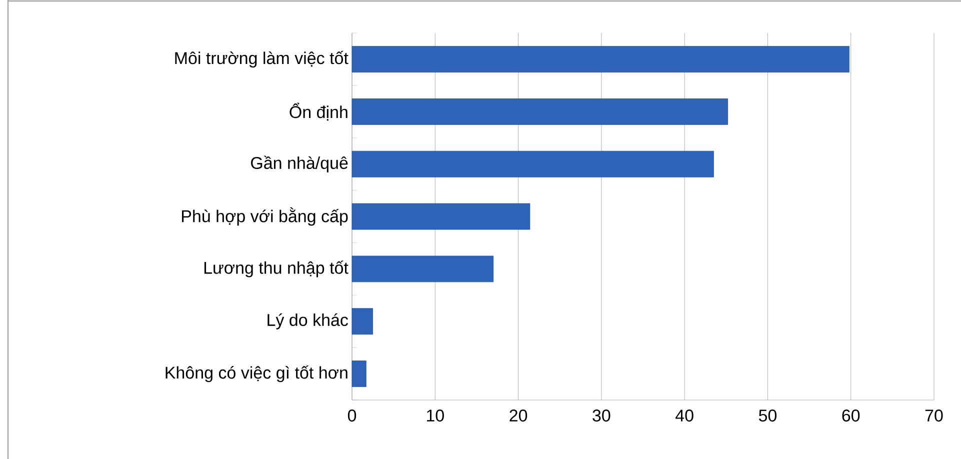  I want to click on y-tick-label: Phù hợp với bằng cấp, so click(265, 216).